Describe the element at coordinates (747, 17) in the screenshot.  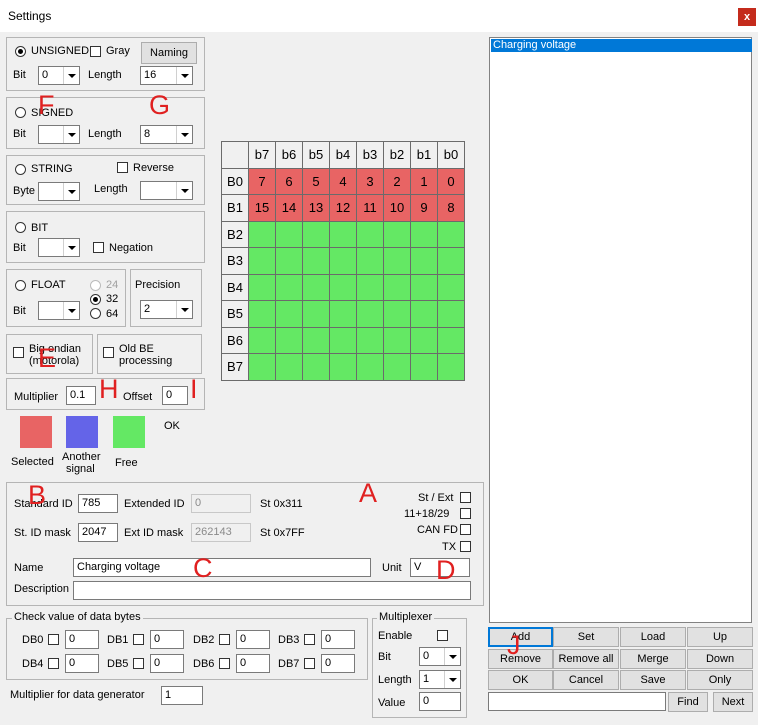
I see `close-button: x` at that location.